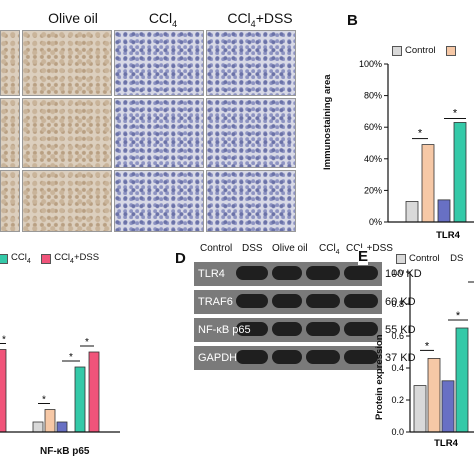  Describe the element at coordinates (352, 20) in the screenshot. I see `panel-letter-b: B` at that location.